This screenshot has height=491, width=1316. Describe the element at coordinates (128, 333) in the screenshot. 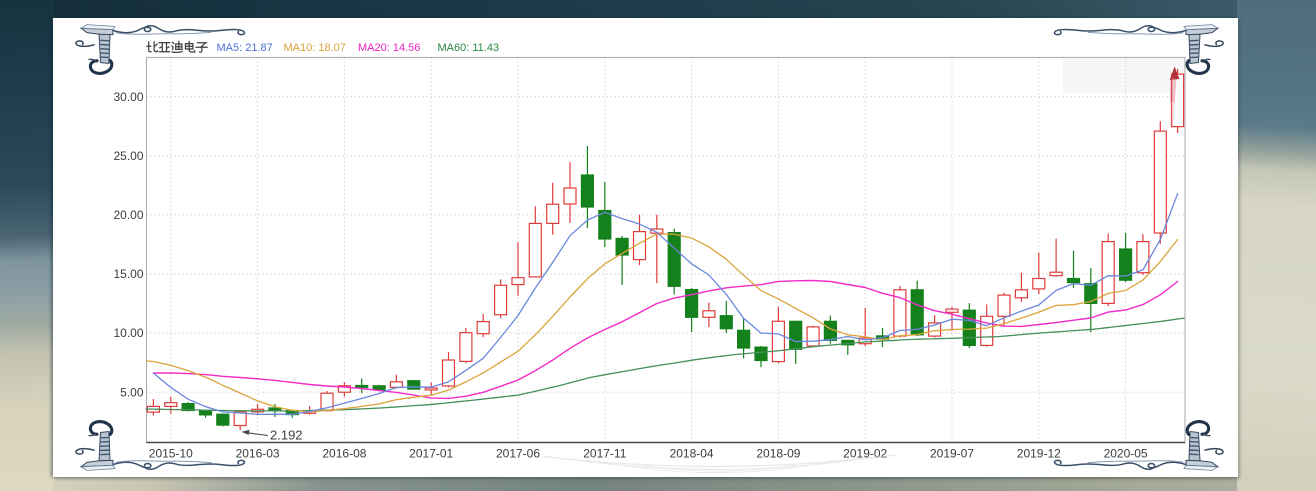

I see `svg-text: 10.00` at that location.